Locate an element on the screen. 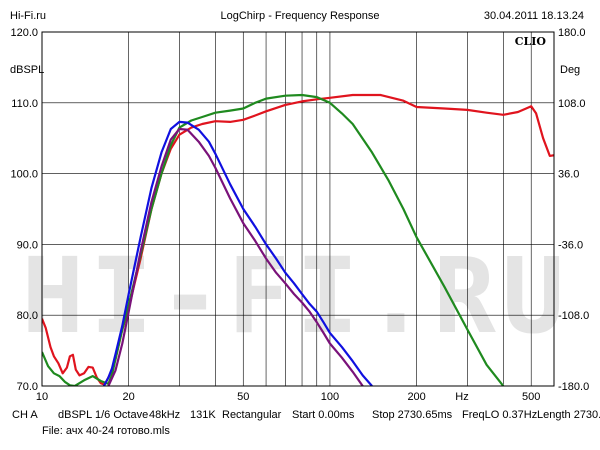 Image resolution: width=600 pixels, height=450 pixels. x-tick-label: 500 is located at coordinates (531, 397).